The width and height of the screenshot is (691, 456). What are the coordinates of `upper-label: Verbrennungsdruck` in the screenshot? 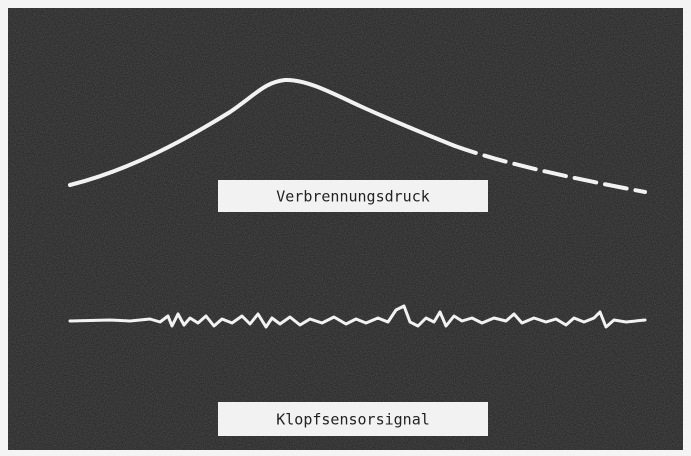 It's located at (353, 197).